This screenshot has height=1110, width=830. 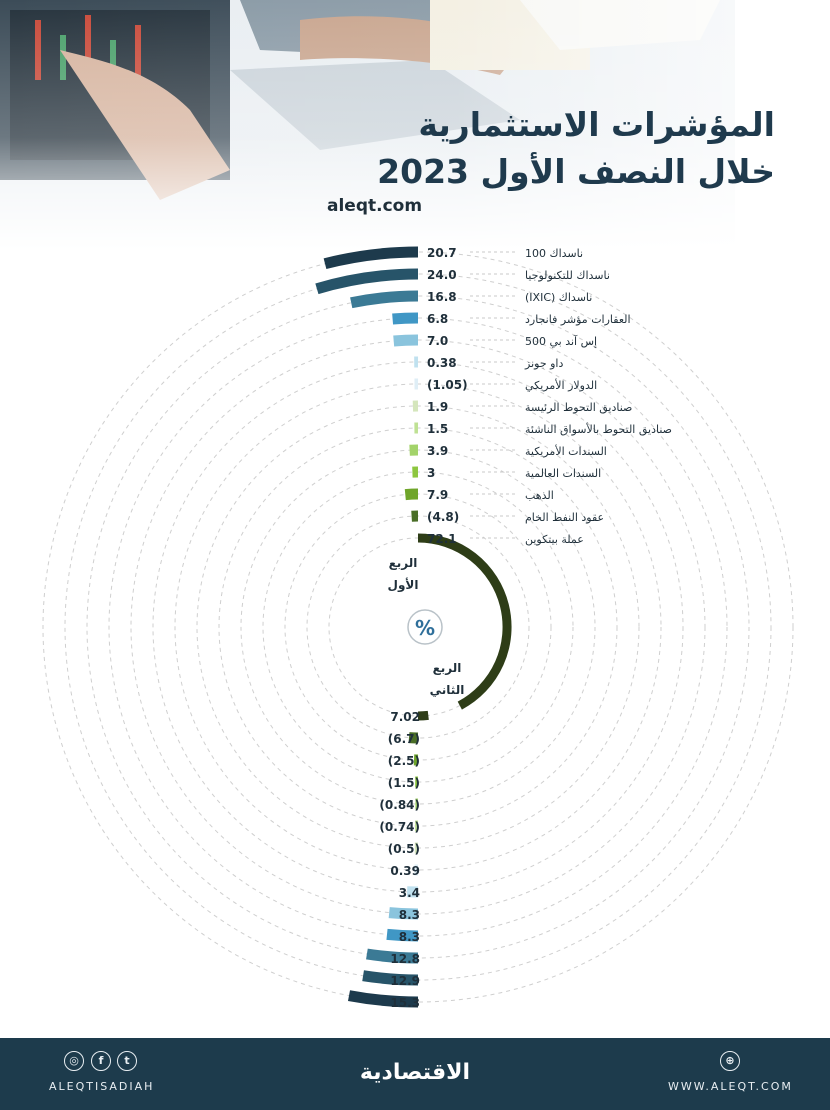 I want to click on category-label: السندات الأمريكية, so click(x=566, y=451).